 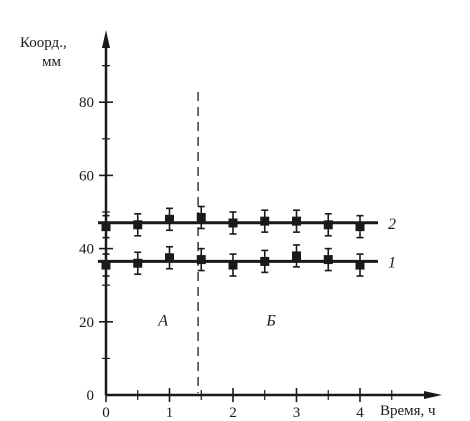 I want to click on y-tick-label: 20, so click(x=86, y=323).